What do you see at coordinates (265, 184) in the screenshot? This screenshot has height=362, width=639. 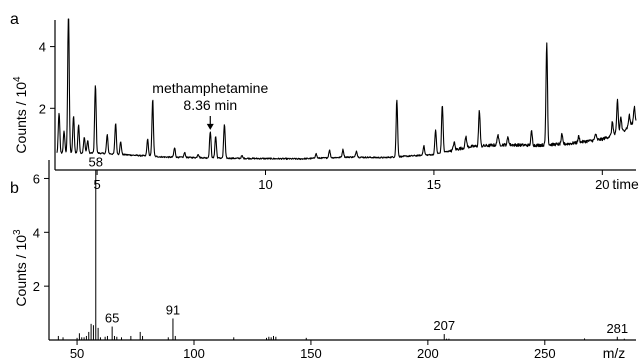 I see `chromatogram-x-tick-label: 10` at bounding box center [265, 184].